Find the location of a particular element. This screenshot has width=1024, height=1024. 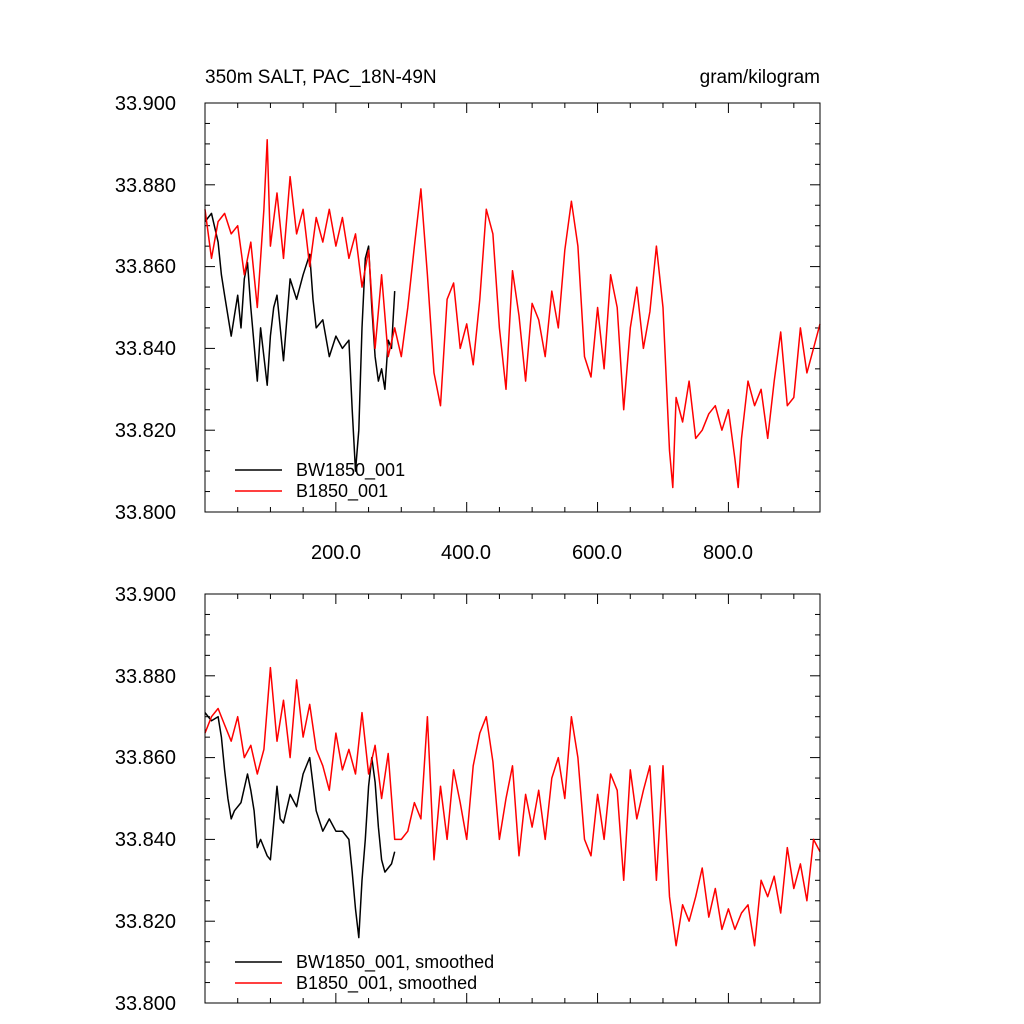

top-y-tick-label: 33.800 is located at coordinates (145, 513).